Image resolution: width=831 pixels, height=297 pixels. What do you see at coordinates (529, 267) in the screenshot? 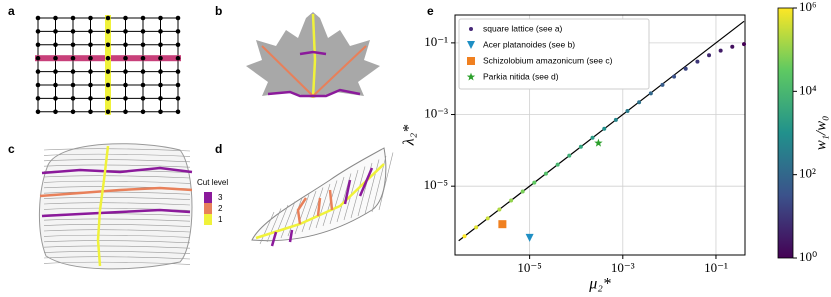
I see `x-tick-label: 10⁻⁵` at bounding box center [529, 267].